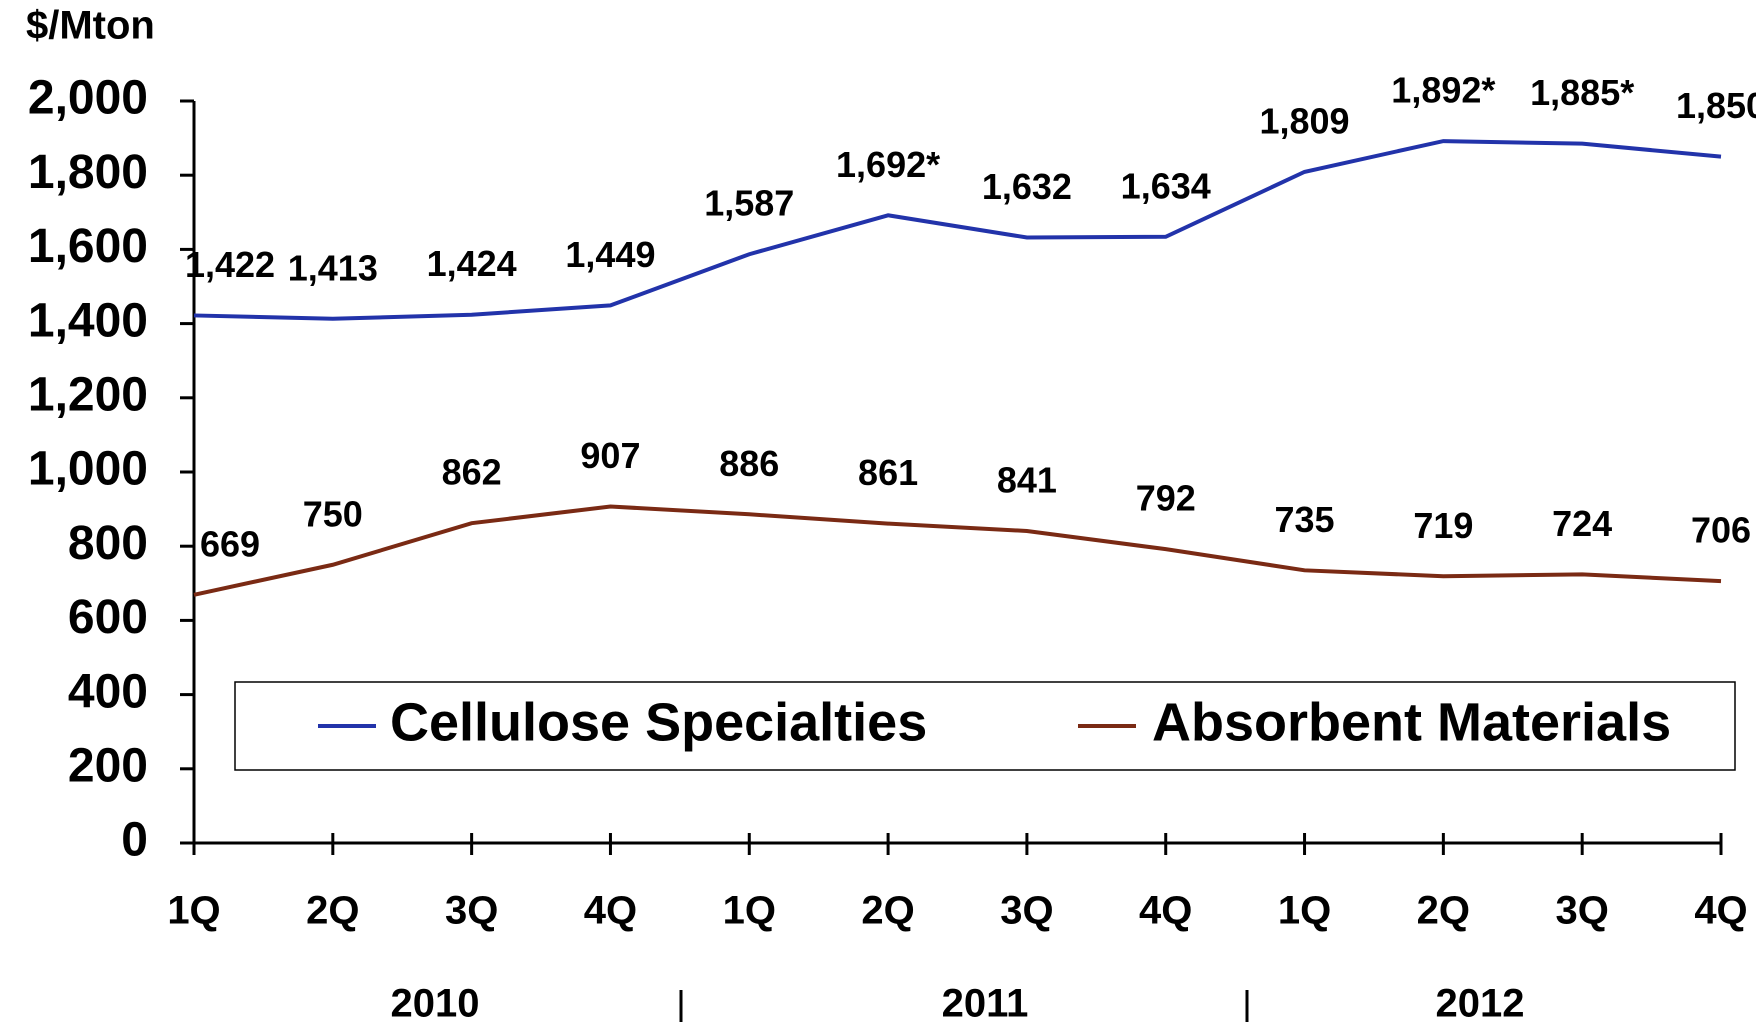  Describe the element at coordinates (749, 203) in the screenshot. I see `data-label: 1,587` at that location.